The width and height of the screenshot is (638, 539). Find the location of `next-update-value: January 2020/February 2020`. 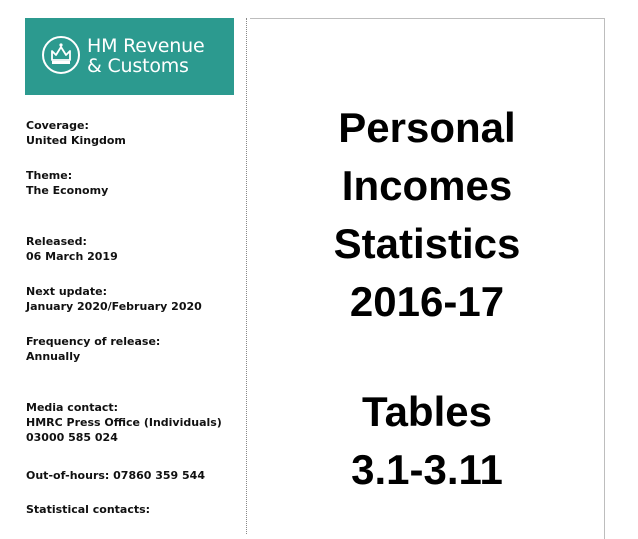

next-update-value: January 2020/February 2020 is located at coordinates (114, 306).